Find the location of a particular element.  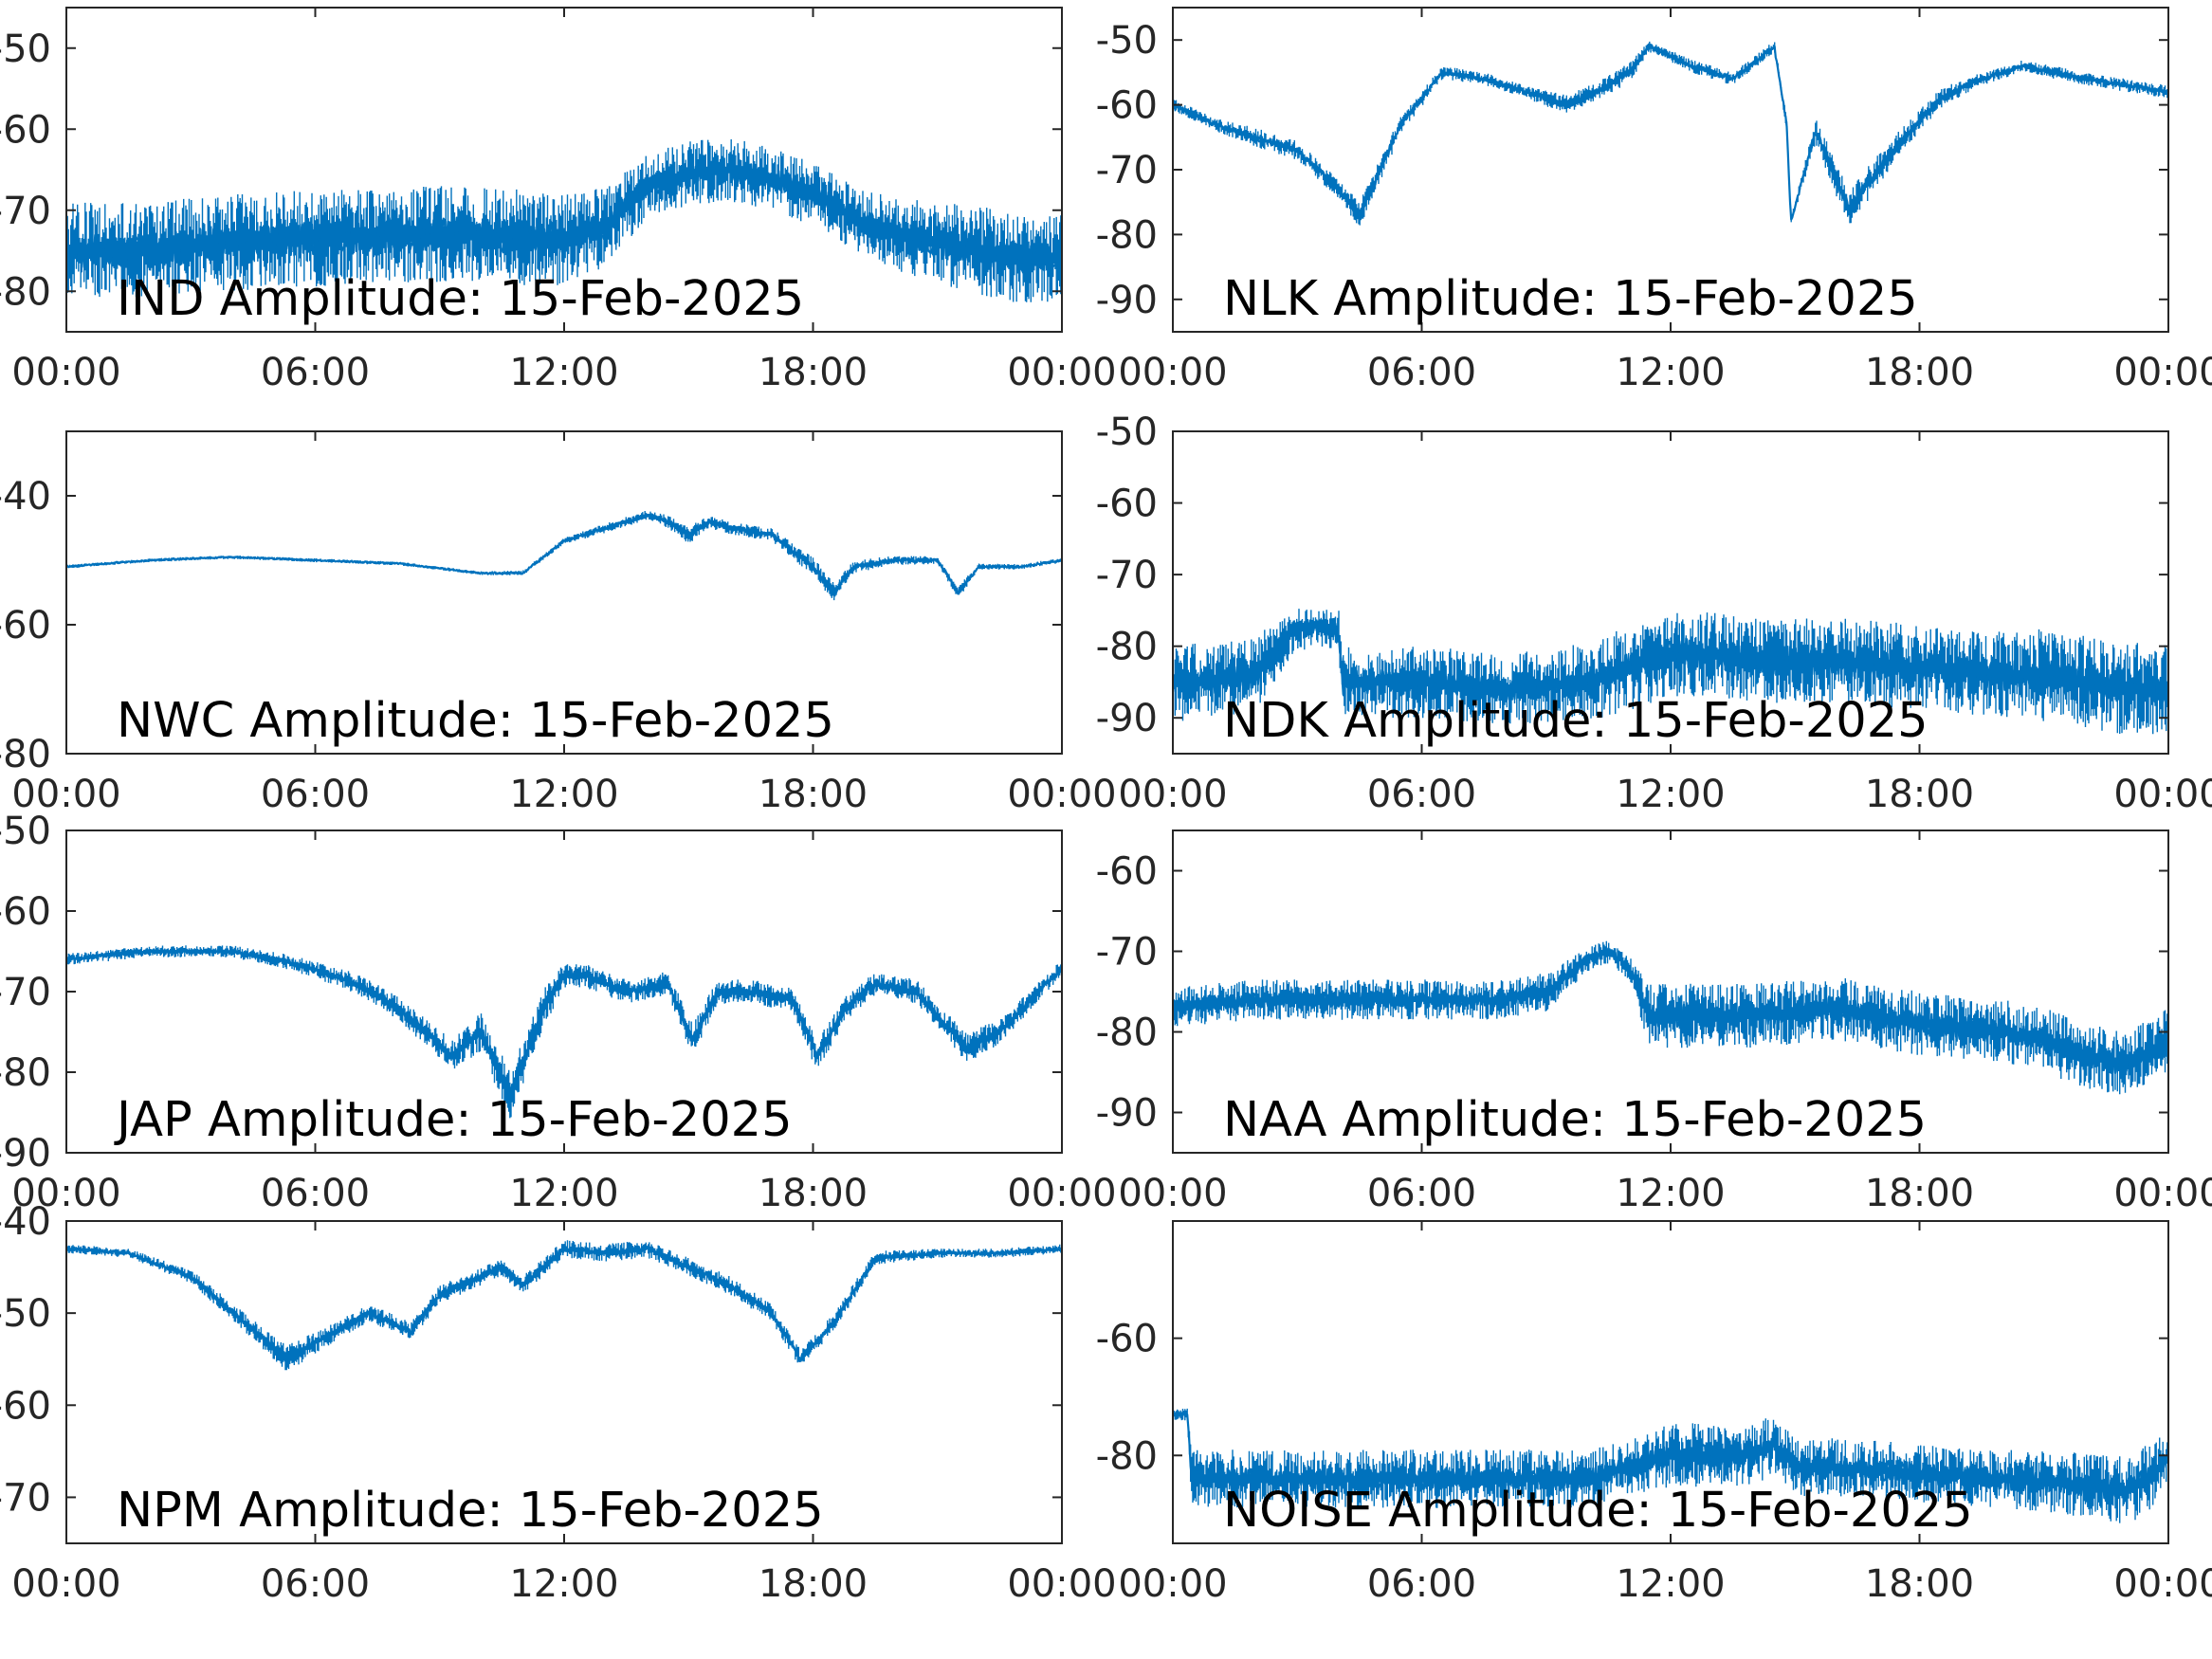

panel-title: IND Amplitude: 15-Feb-2025 is located at coordinates (460, 299).